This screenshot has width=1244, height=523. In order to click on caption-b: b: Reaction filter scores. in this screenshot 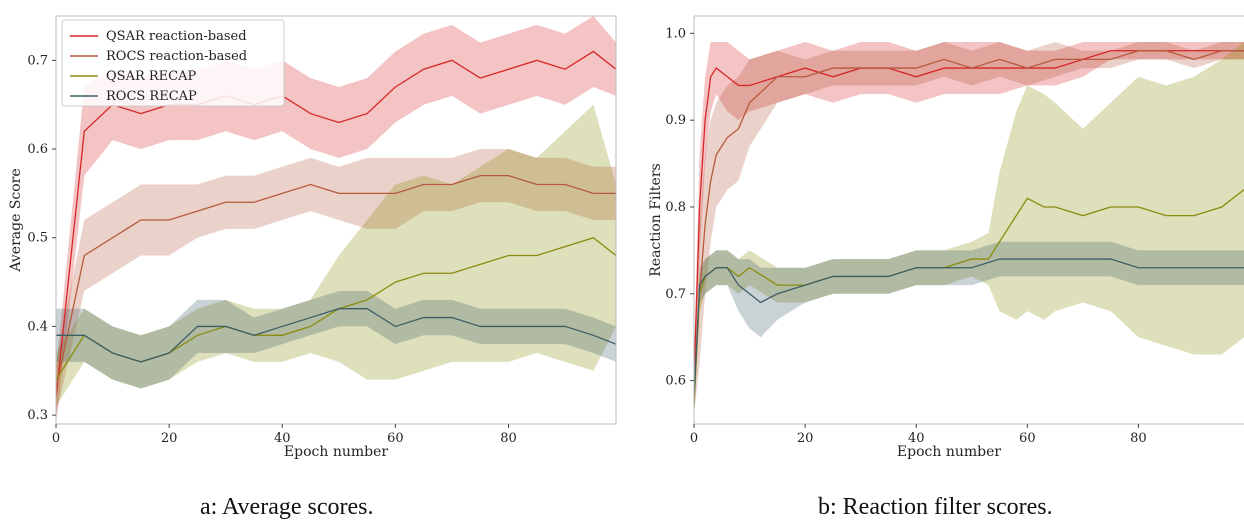, I will do `click(935, 507)`.